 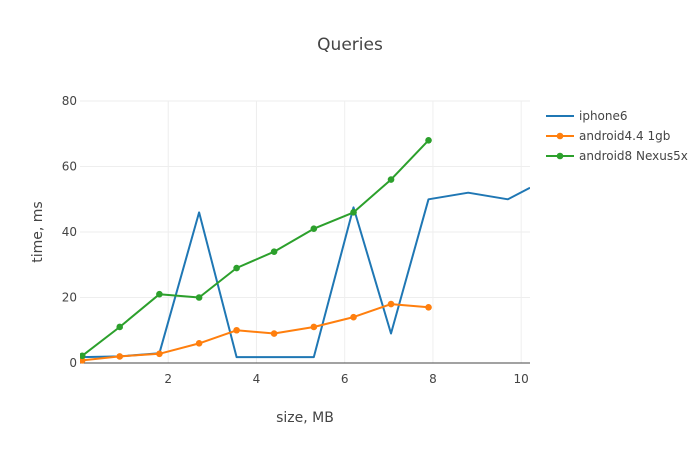 I want to click on series-line-android4-4-1gb, so click(x=255, y=332).